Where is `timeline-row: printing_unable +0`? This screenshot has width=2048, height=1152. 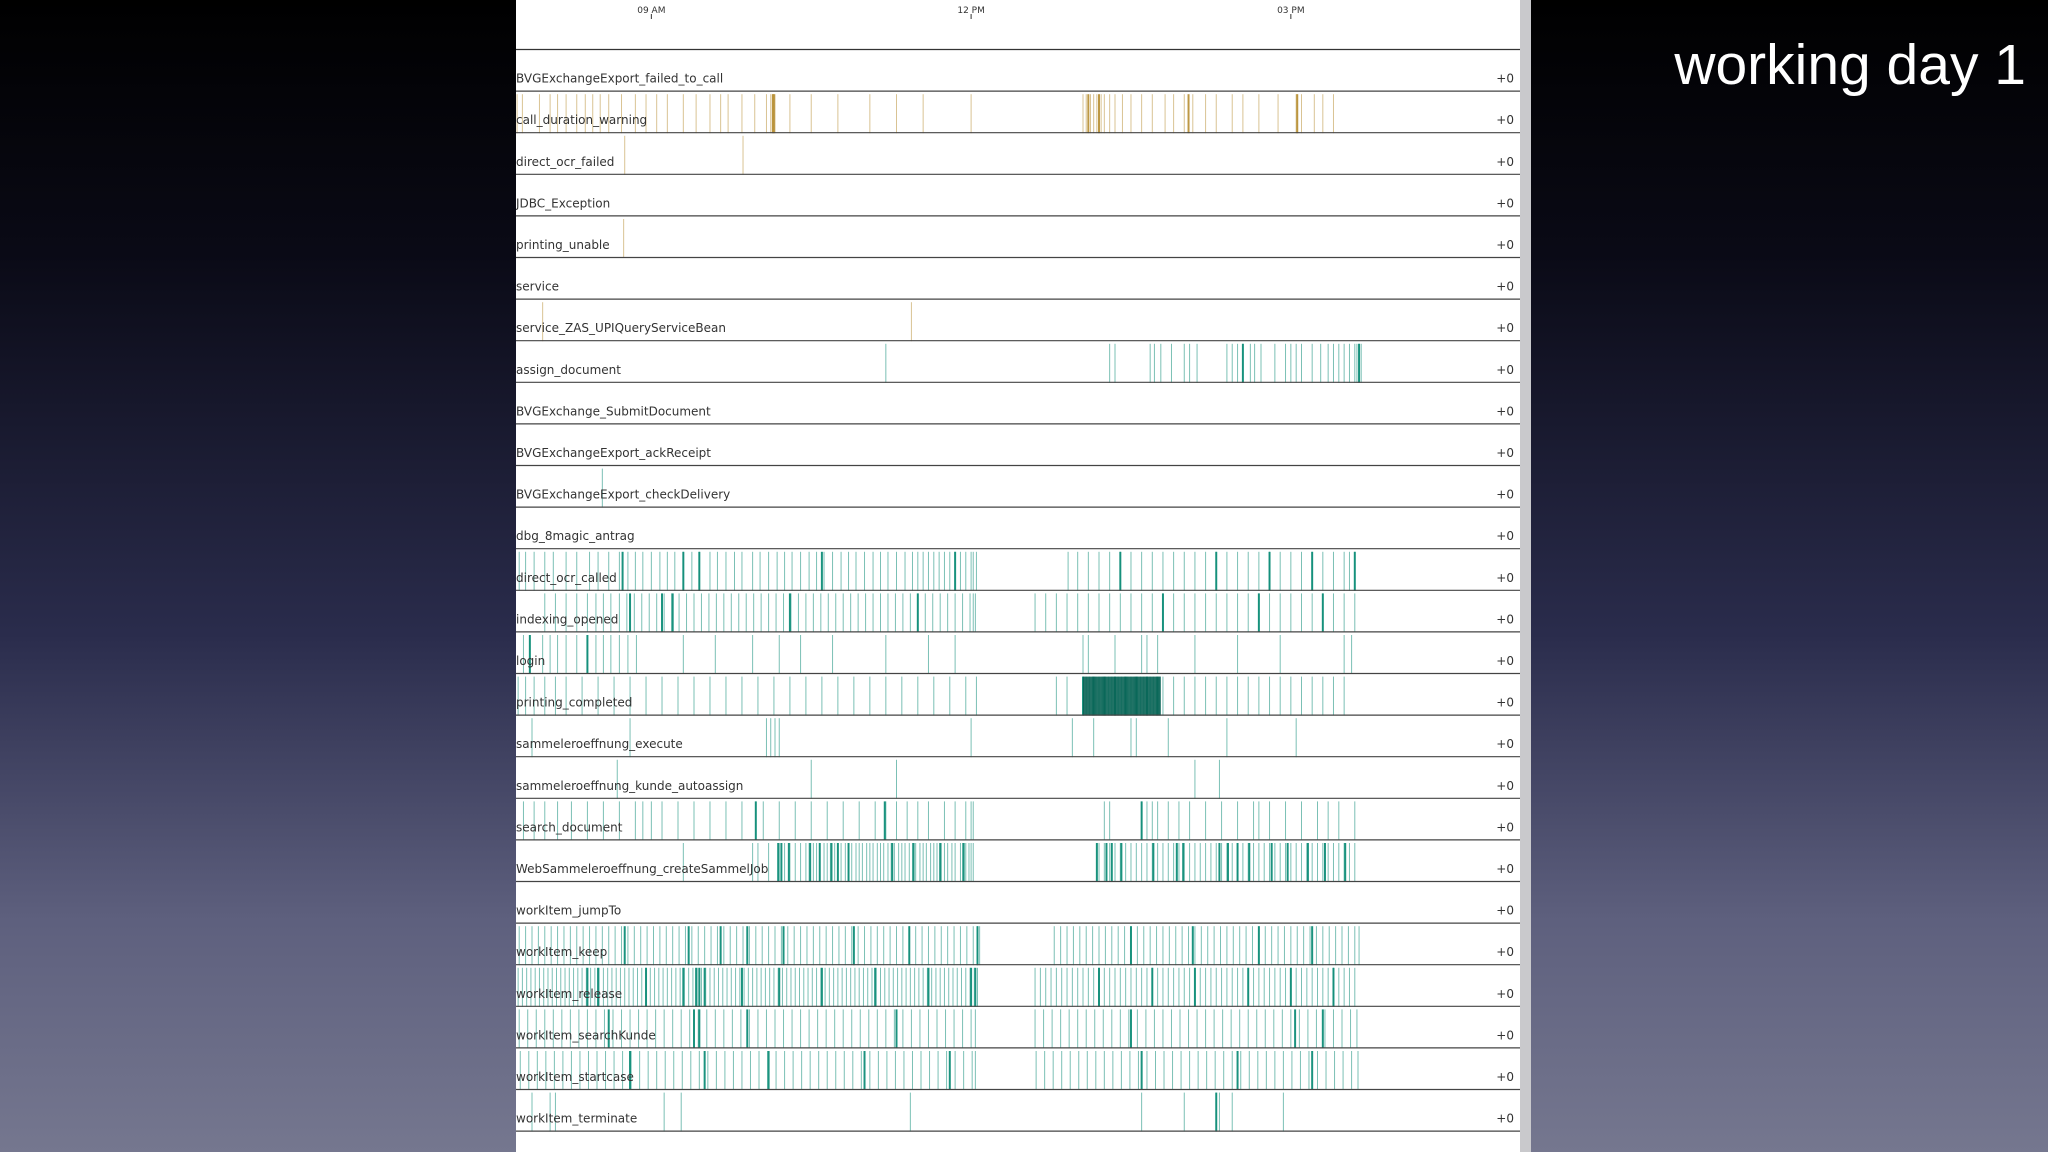 timeline-row: printing_unable +0 is located at coordinates (1018, 239).